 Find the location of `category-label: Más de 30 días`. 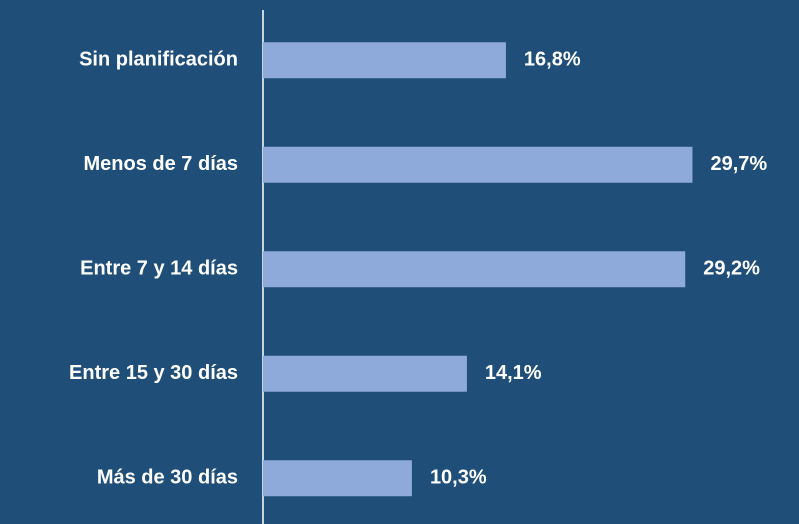

category-label: Más de 30 días is located at coordinates (167, 478).